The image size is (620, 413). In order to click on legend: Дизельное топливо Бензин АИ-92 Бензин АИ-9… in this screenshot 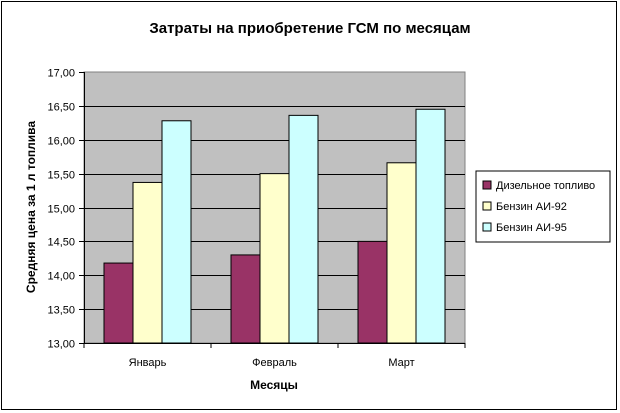, I will do `click(543, 206)`.